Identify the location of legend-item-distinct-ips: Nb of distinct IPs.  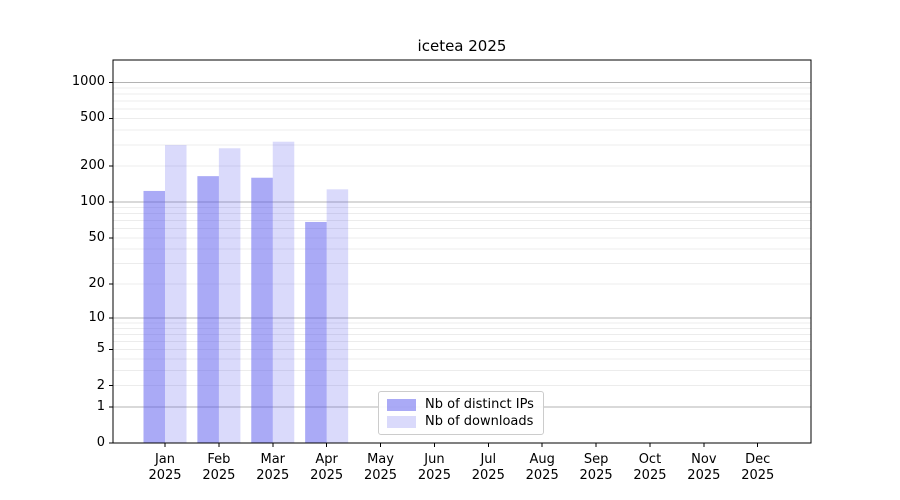
(461, 404).